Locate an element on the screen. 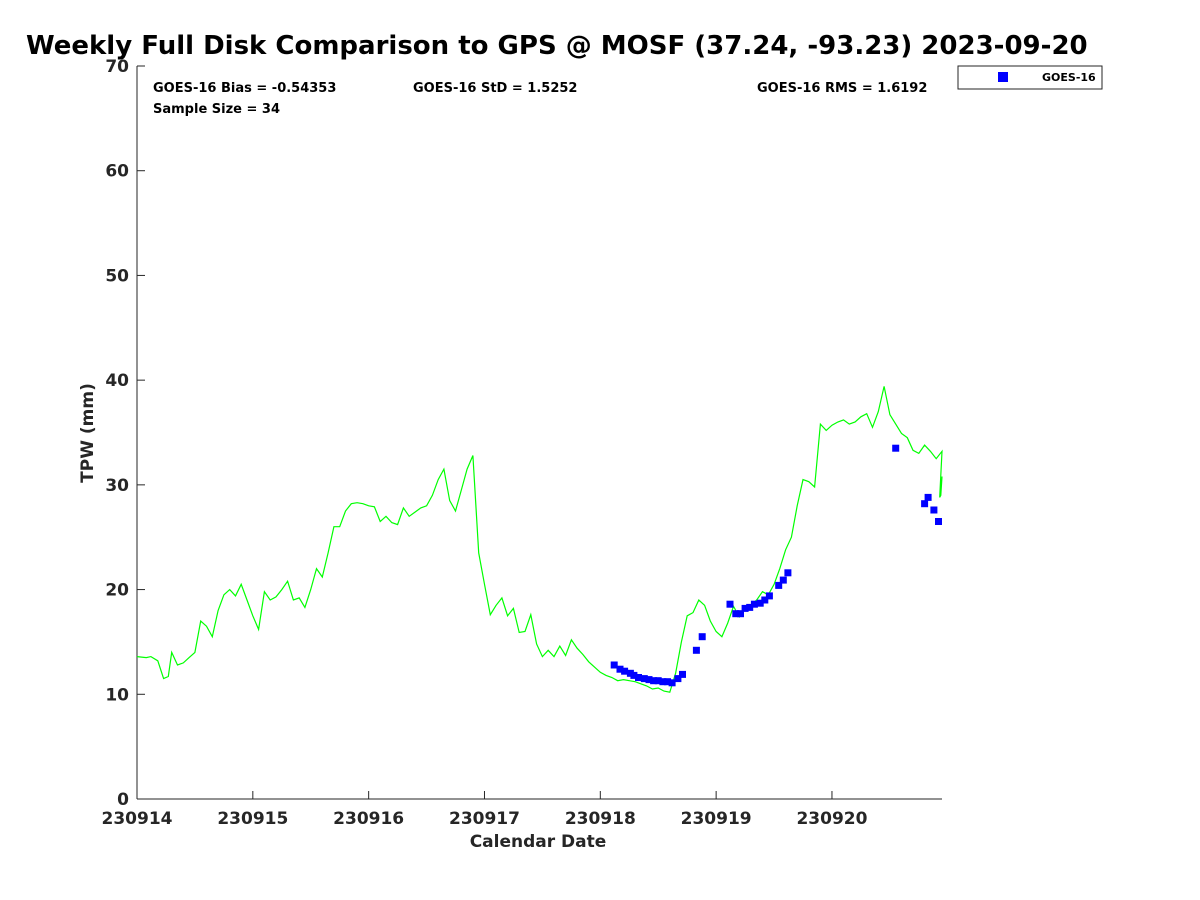 This screenshot has width=1200, height=900. legend: GOES-16 is located at coordinates (1030, 77).